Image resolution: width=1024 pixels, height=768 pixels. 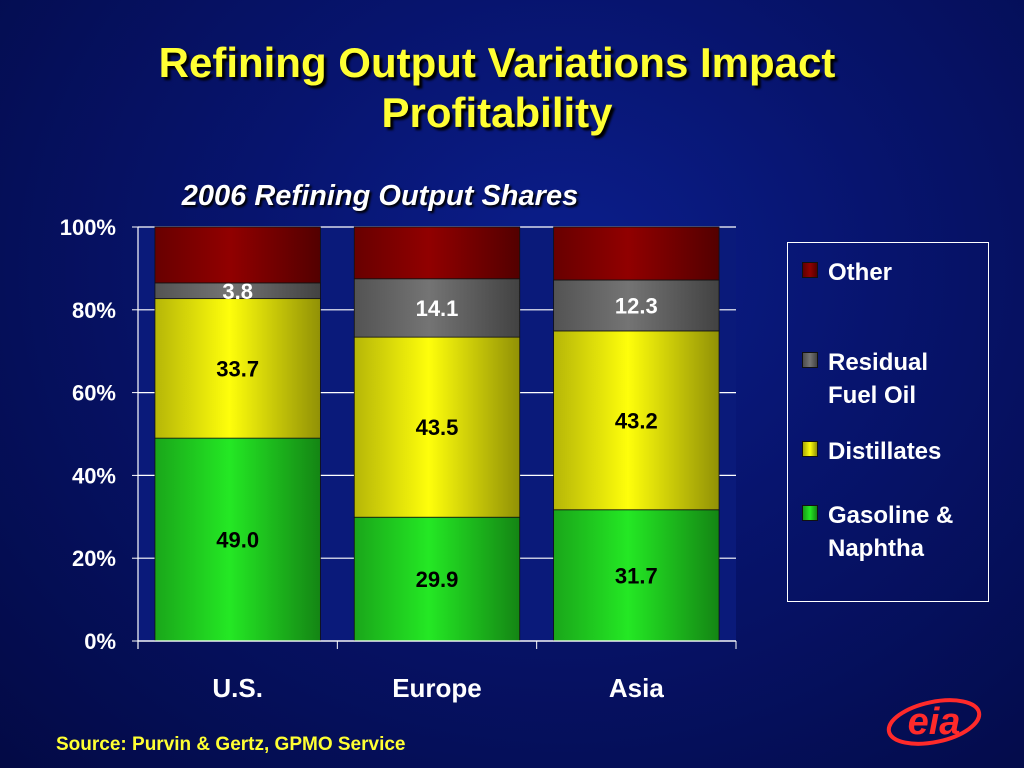 I want to click on data-label: 33.7, so click(x=237, y=368).